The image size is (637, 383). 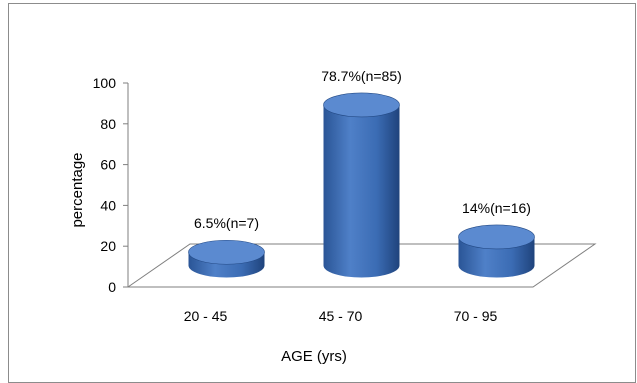 I want to click on x-tick-labels: 20 - 45 45 - 70 70 - 95, so click(x=341, y=316).